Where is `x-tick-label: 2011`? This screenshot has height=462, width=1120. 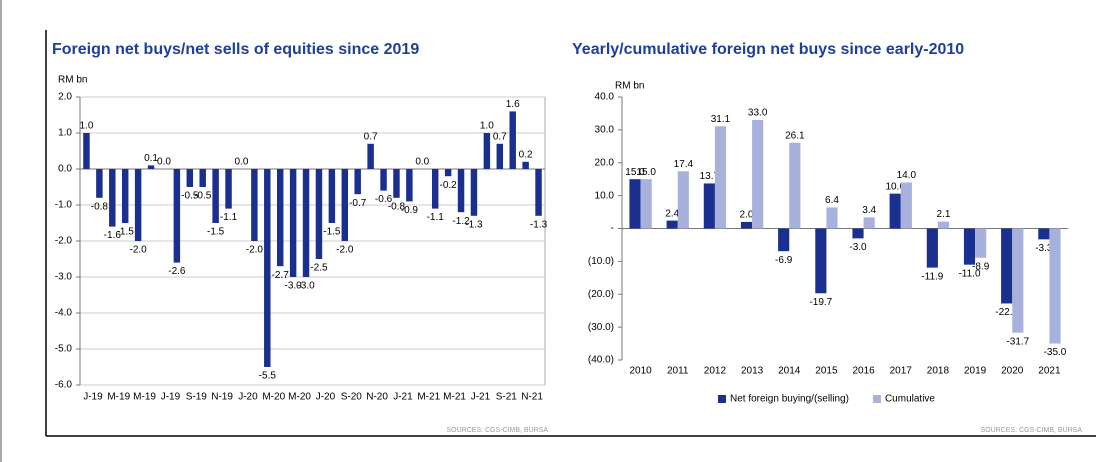
x-tick-label: 2011 is located at coordinates (678, 371).